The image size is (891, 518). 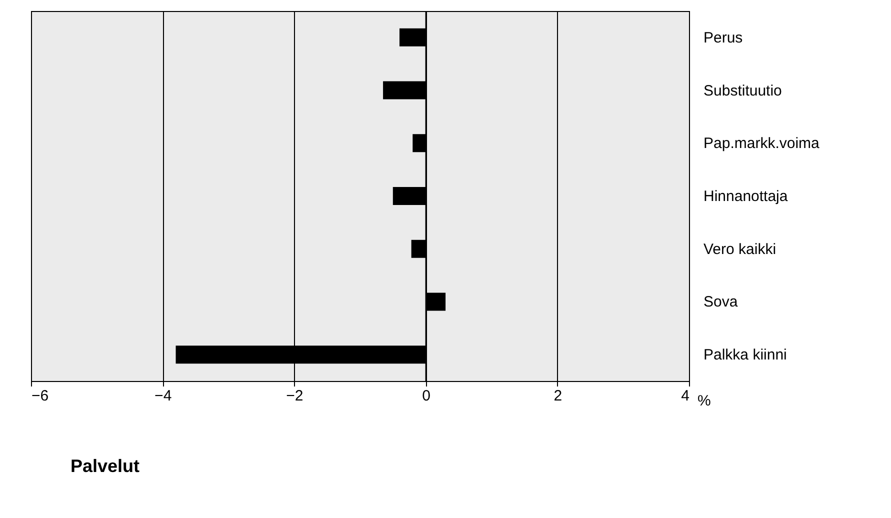 I want to click on x-tick-label: 0, so click(x=426, y=396).